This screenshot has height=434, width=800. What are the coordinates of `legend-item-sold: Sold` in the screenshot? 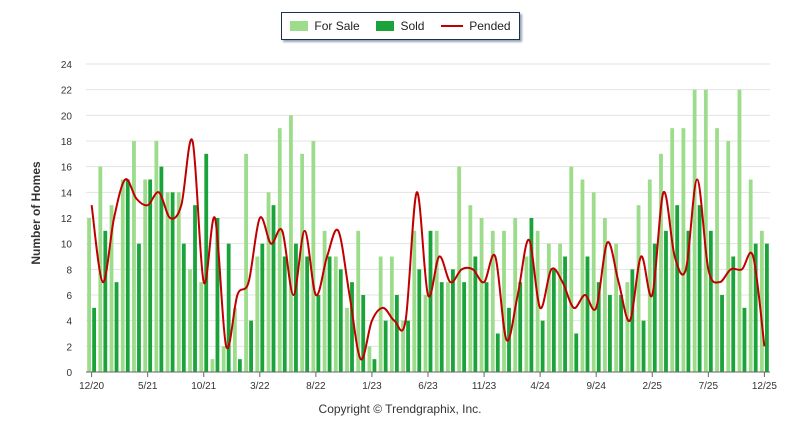 It's located at (400, 26).